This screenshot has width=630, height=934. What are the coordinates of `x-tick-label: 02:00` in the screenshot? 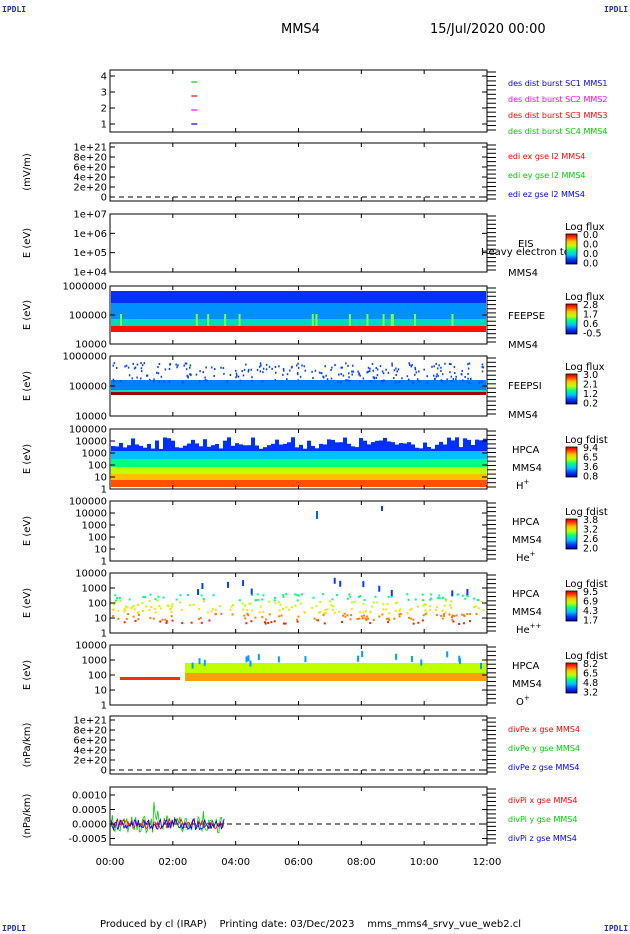 It's located at (172, 862).